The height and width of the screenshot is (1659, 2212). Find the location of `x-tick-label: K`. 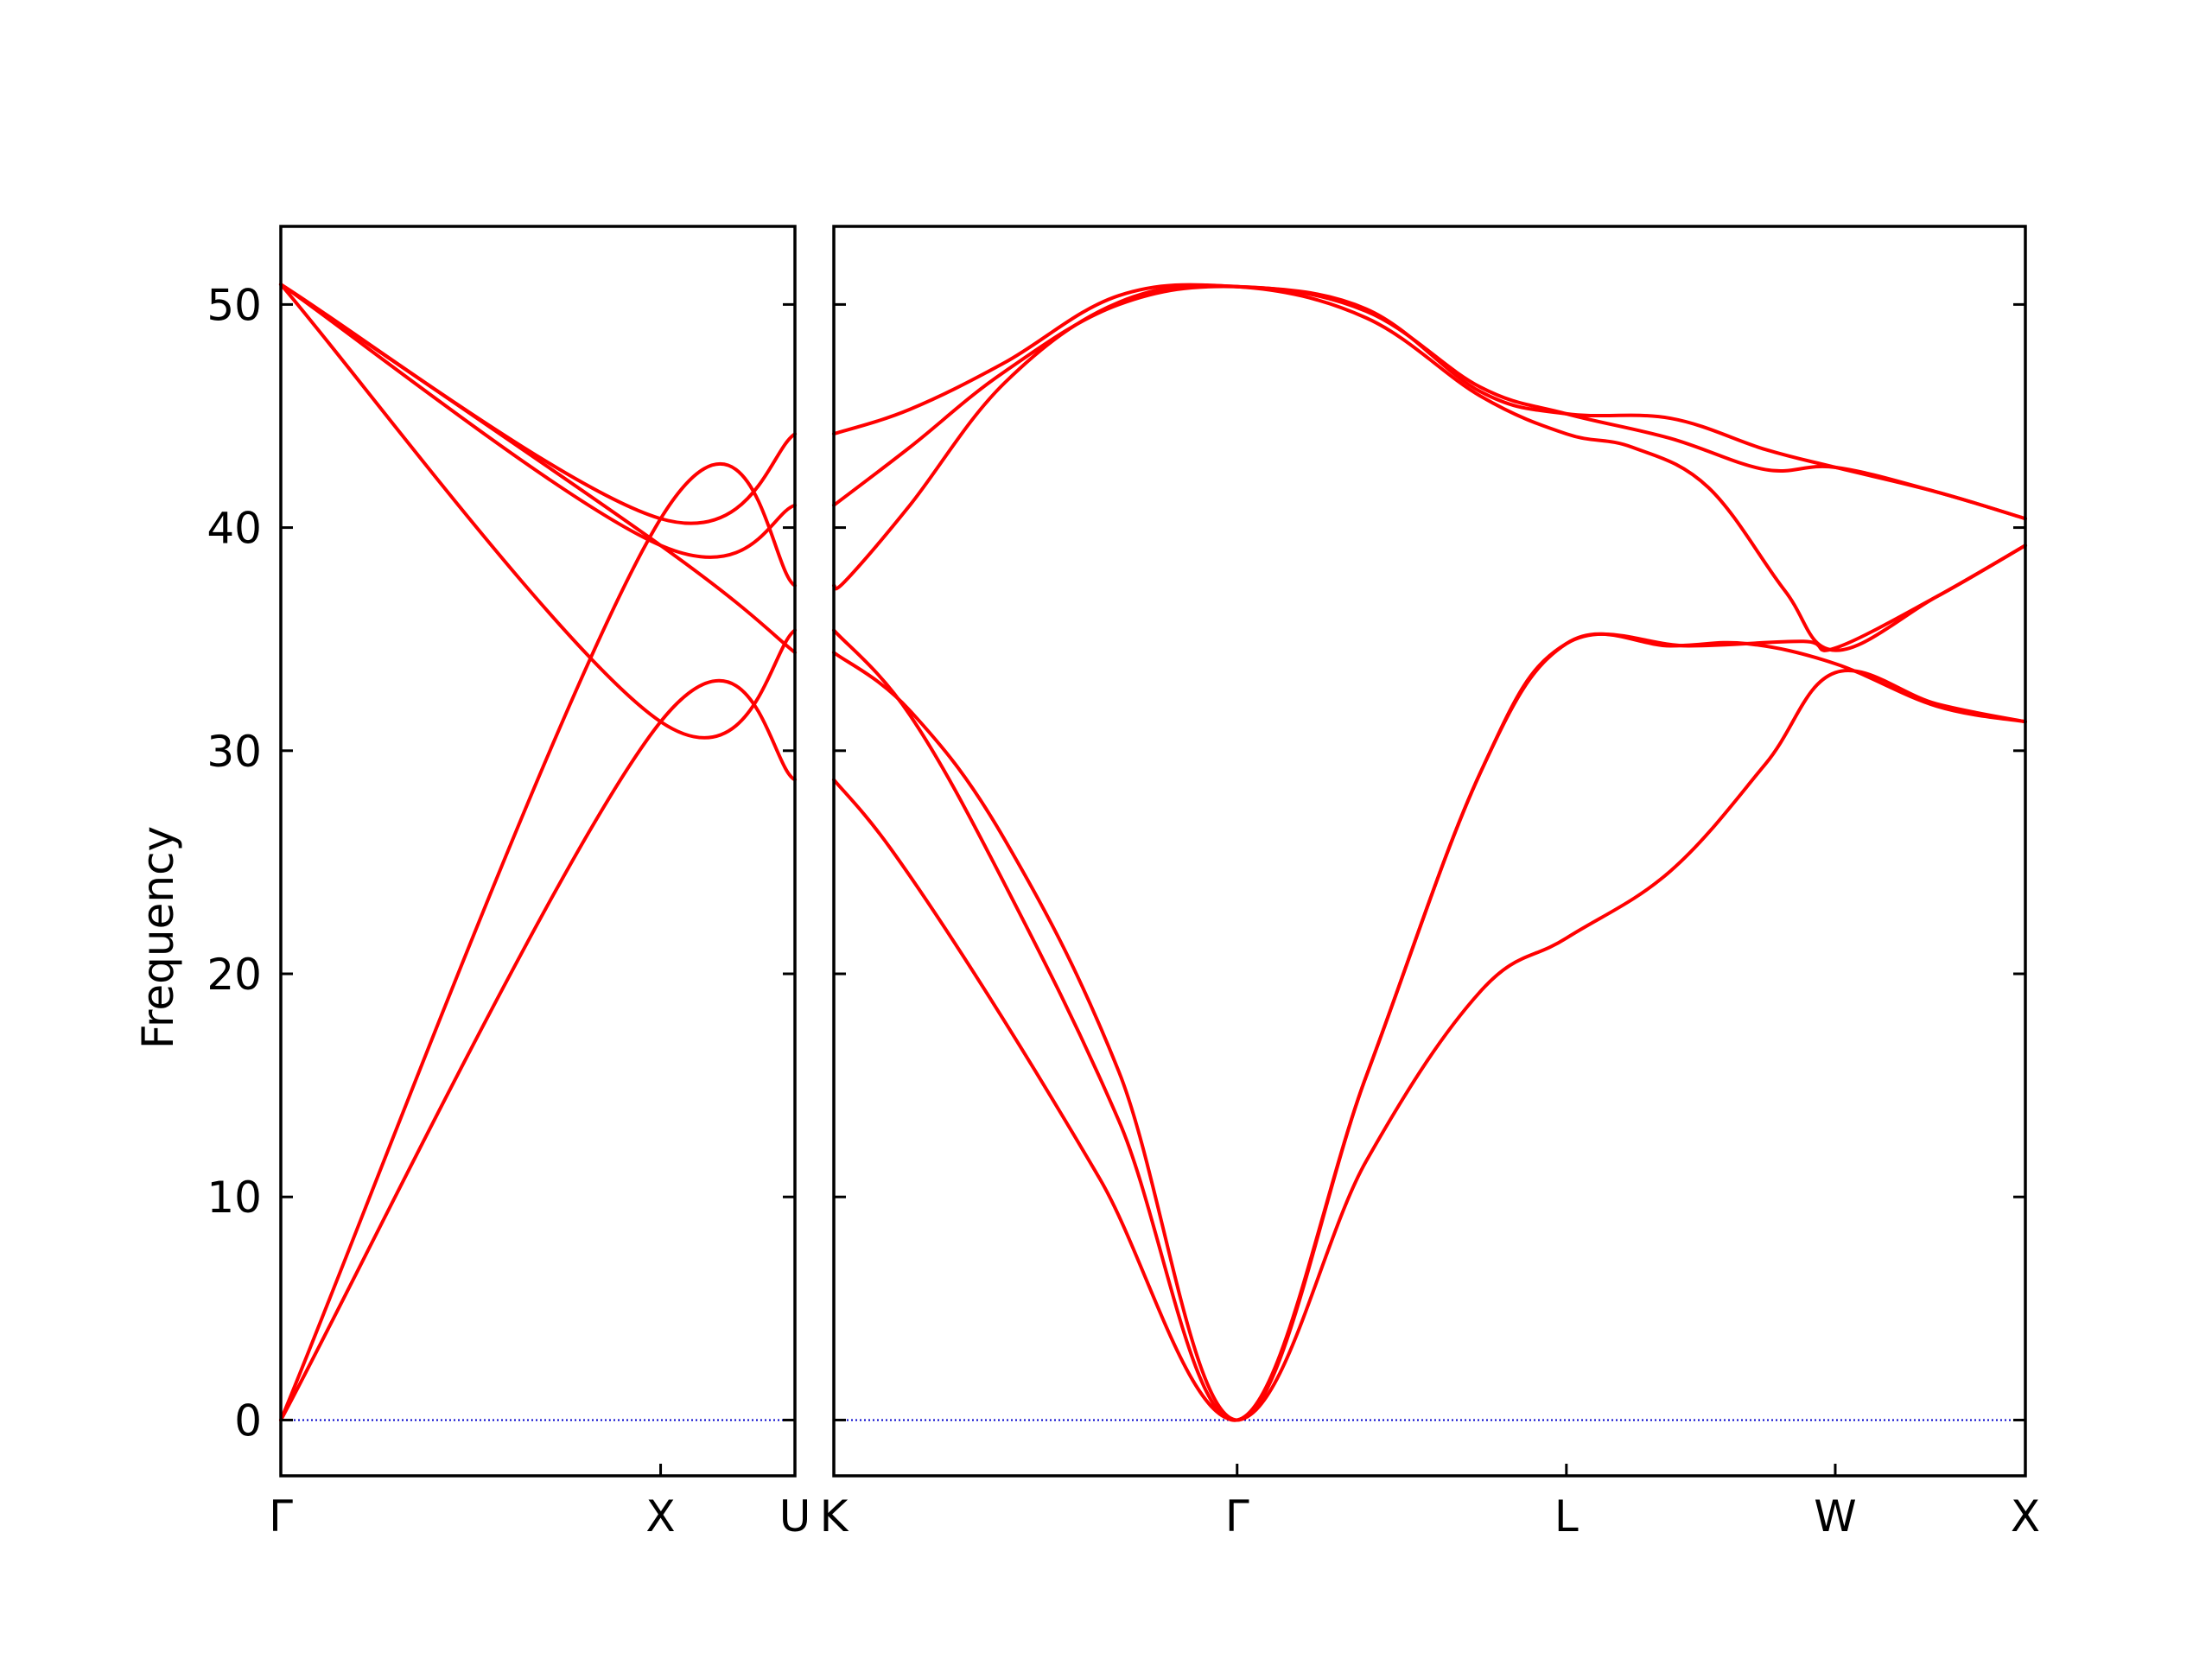

x-tick-label: K is located at coordinates (834, 1516).